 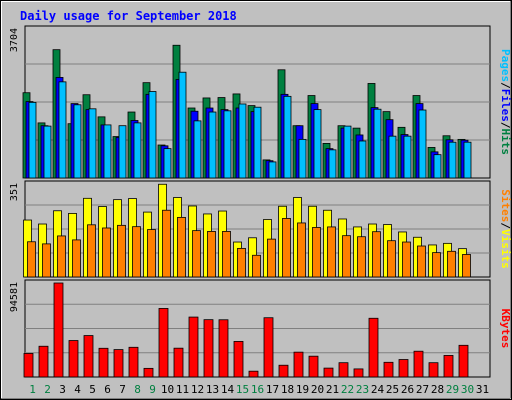 I want to click on day-label-3: 3, so click(x=62, y=389).